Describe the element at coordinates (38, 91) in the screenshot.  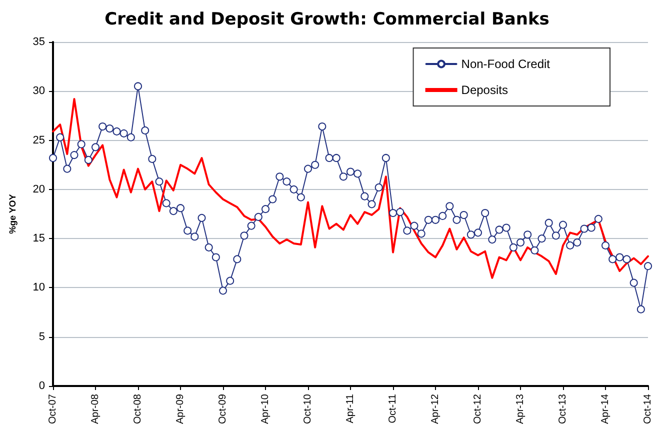
I see `y-tick-label: 30` at that location.